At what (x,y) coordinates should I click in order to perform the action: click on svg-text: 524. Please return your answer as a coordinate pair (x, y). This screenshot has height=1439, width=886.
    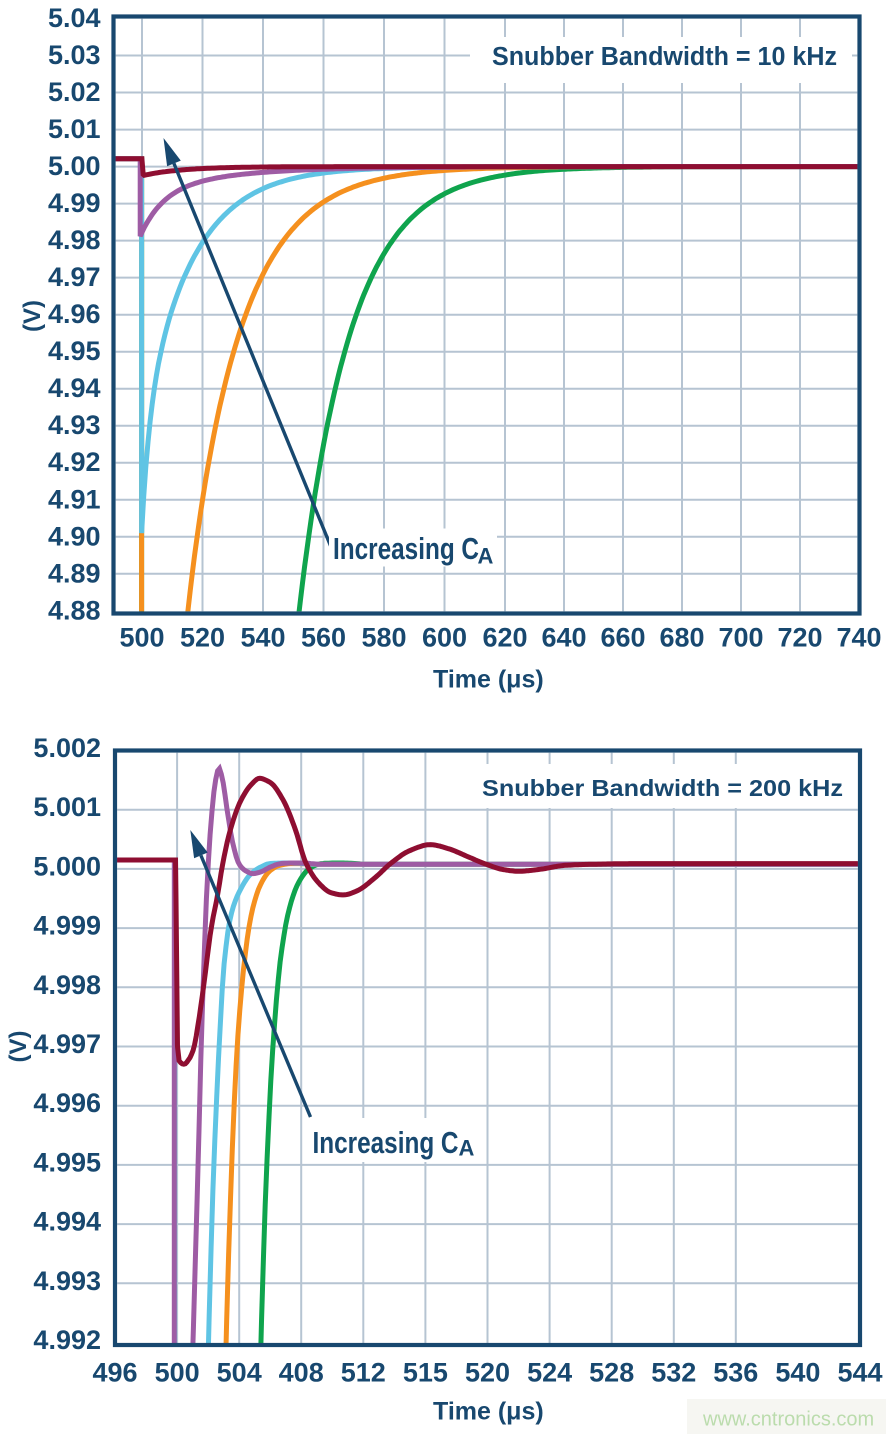
    Looking at the image, I should click on (549, 1373).